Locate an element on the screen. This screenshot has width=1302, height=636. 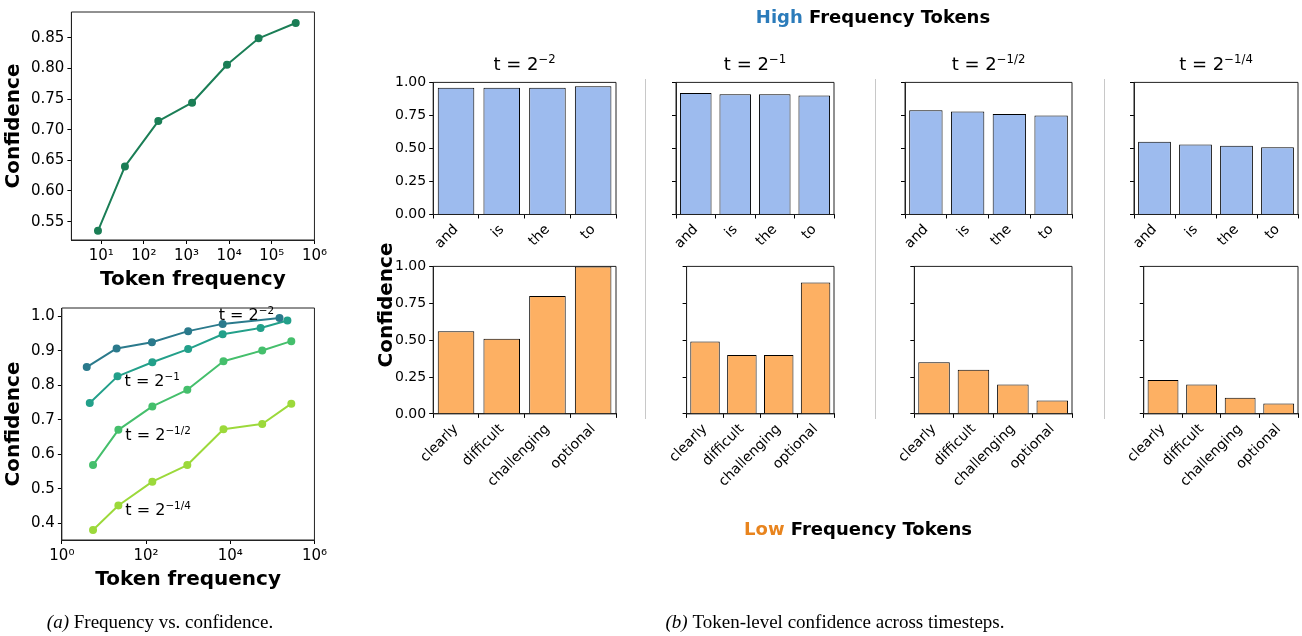
y-tick-label: 0.4 is located at coordinates (43, 522).